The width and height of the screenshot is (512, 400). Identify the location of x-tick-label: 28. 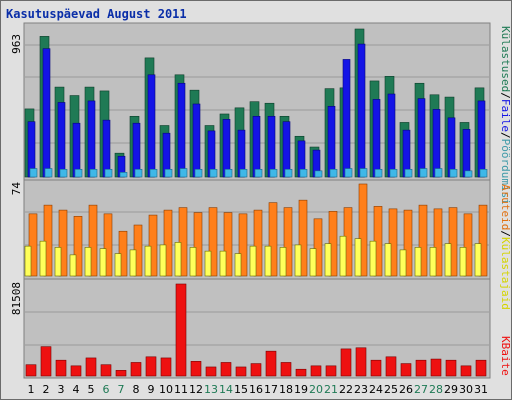
(436, 389).